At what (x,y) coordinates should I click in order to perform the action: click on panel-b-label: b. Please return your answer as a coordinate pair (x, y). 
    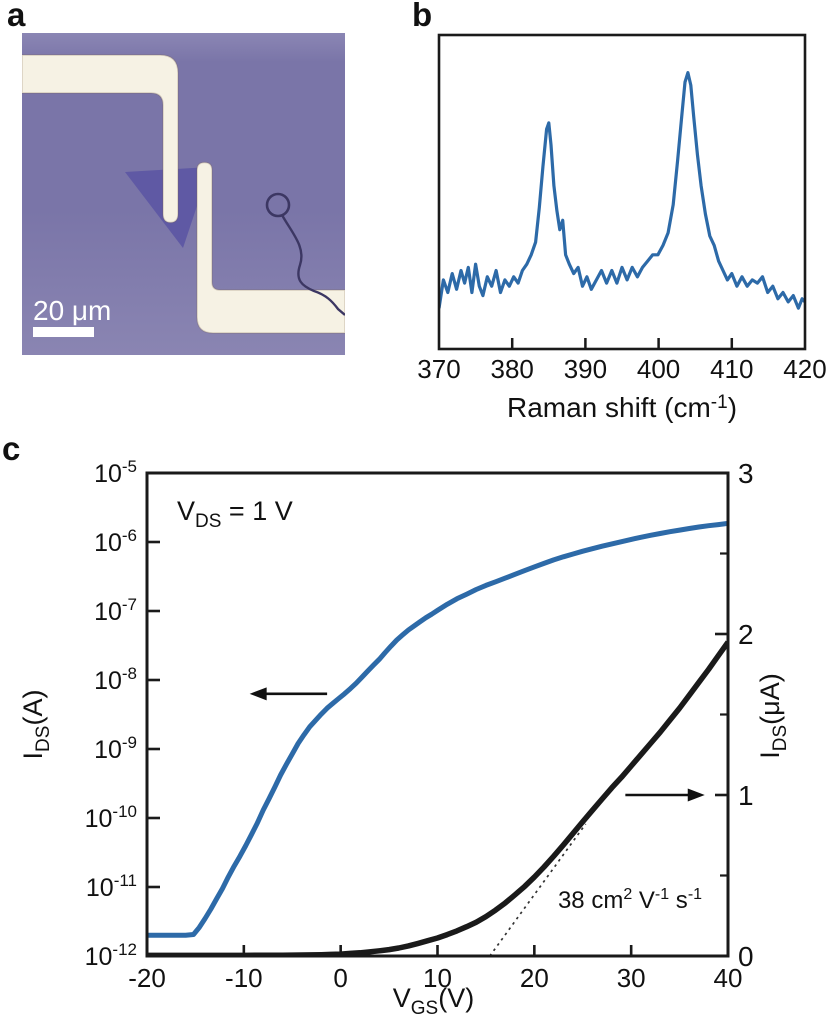
    Looking at the image, I should click on (422, 16).